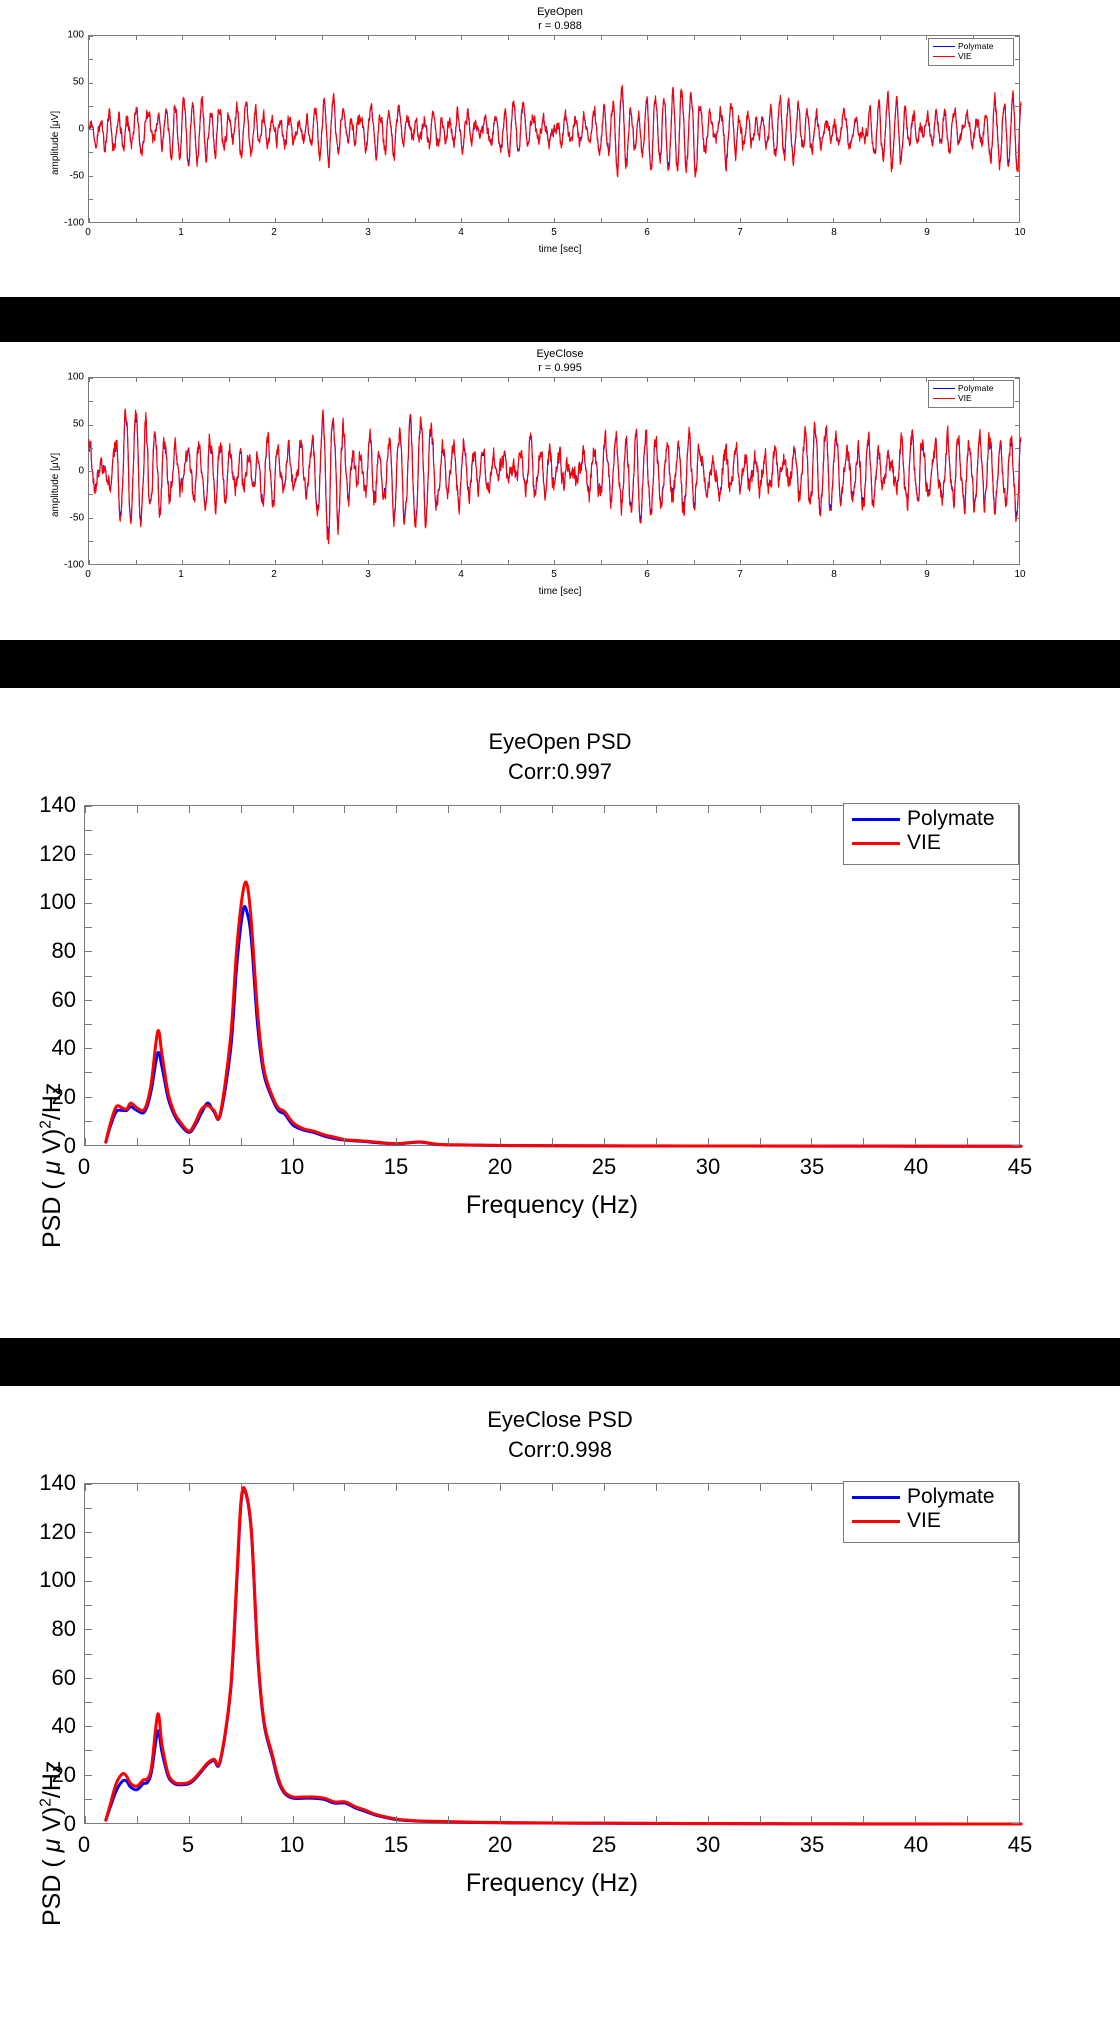 The height and width of the screenshot is (2032, 1120). I want to click on y-tick-label: -50, so click(76, 176).